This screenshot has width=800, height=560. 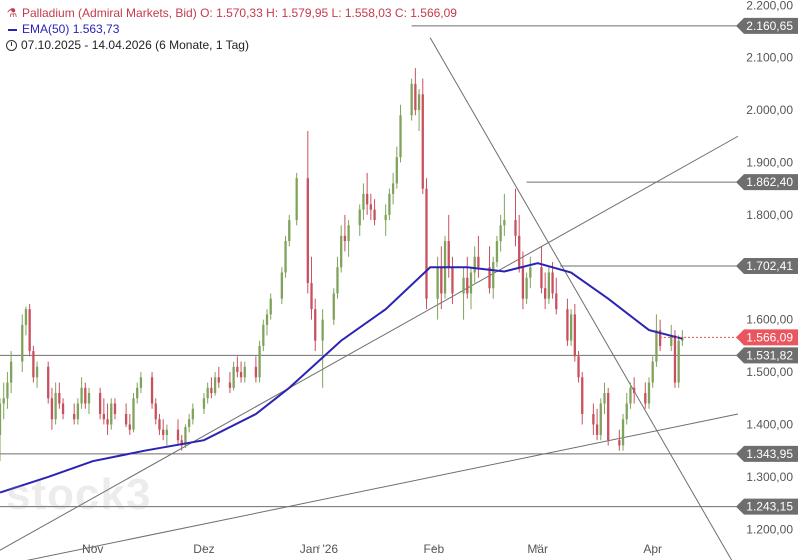 I want to click on y-tick-label: 1.300,00, so click(x=769, y=477).